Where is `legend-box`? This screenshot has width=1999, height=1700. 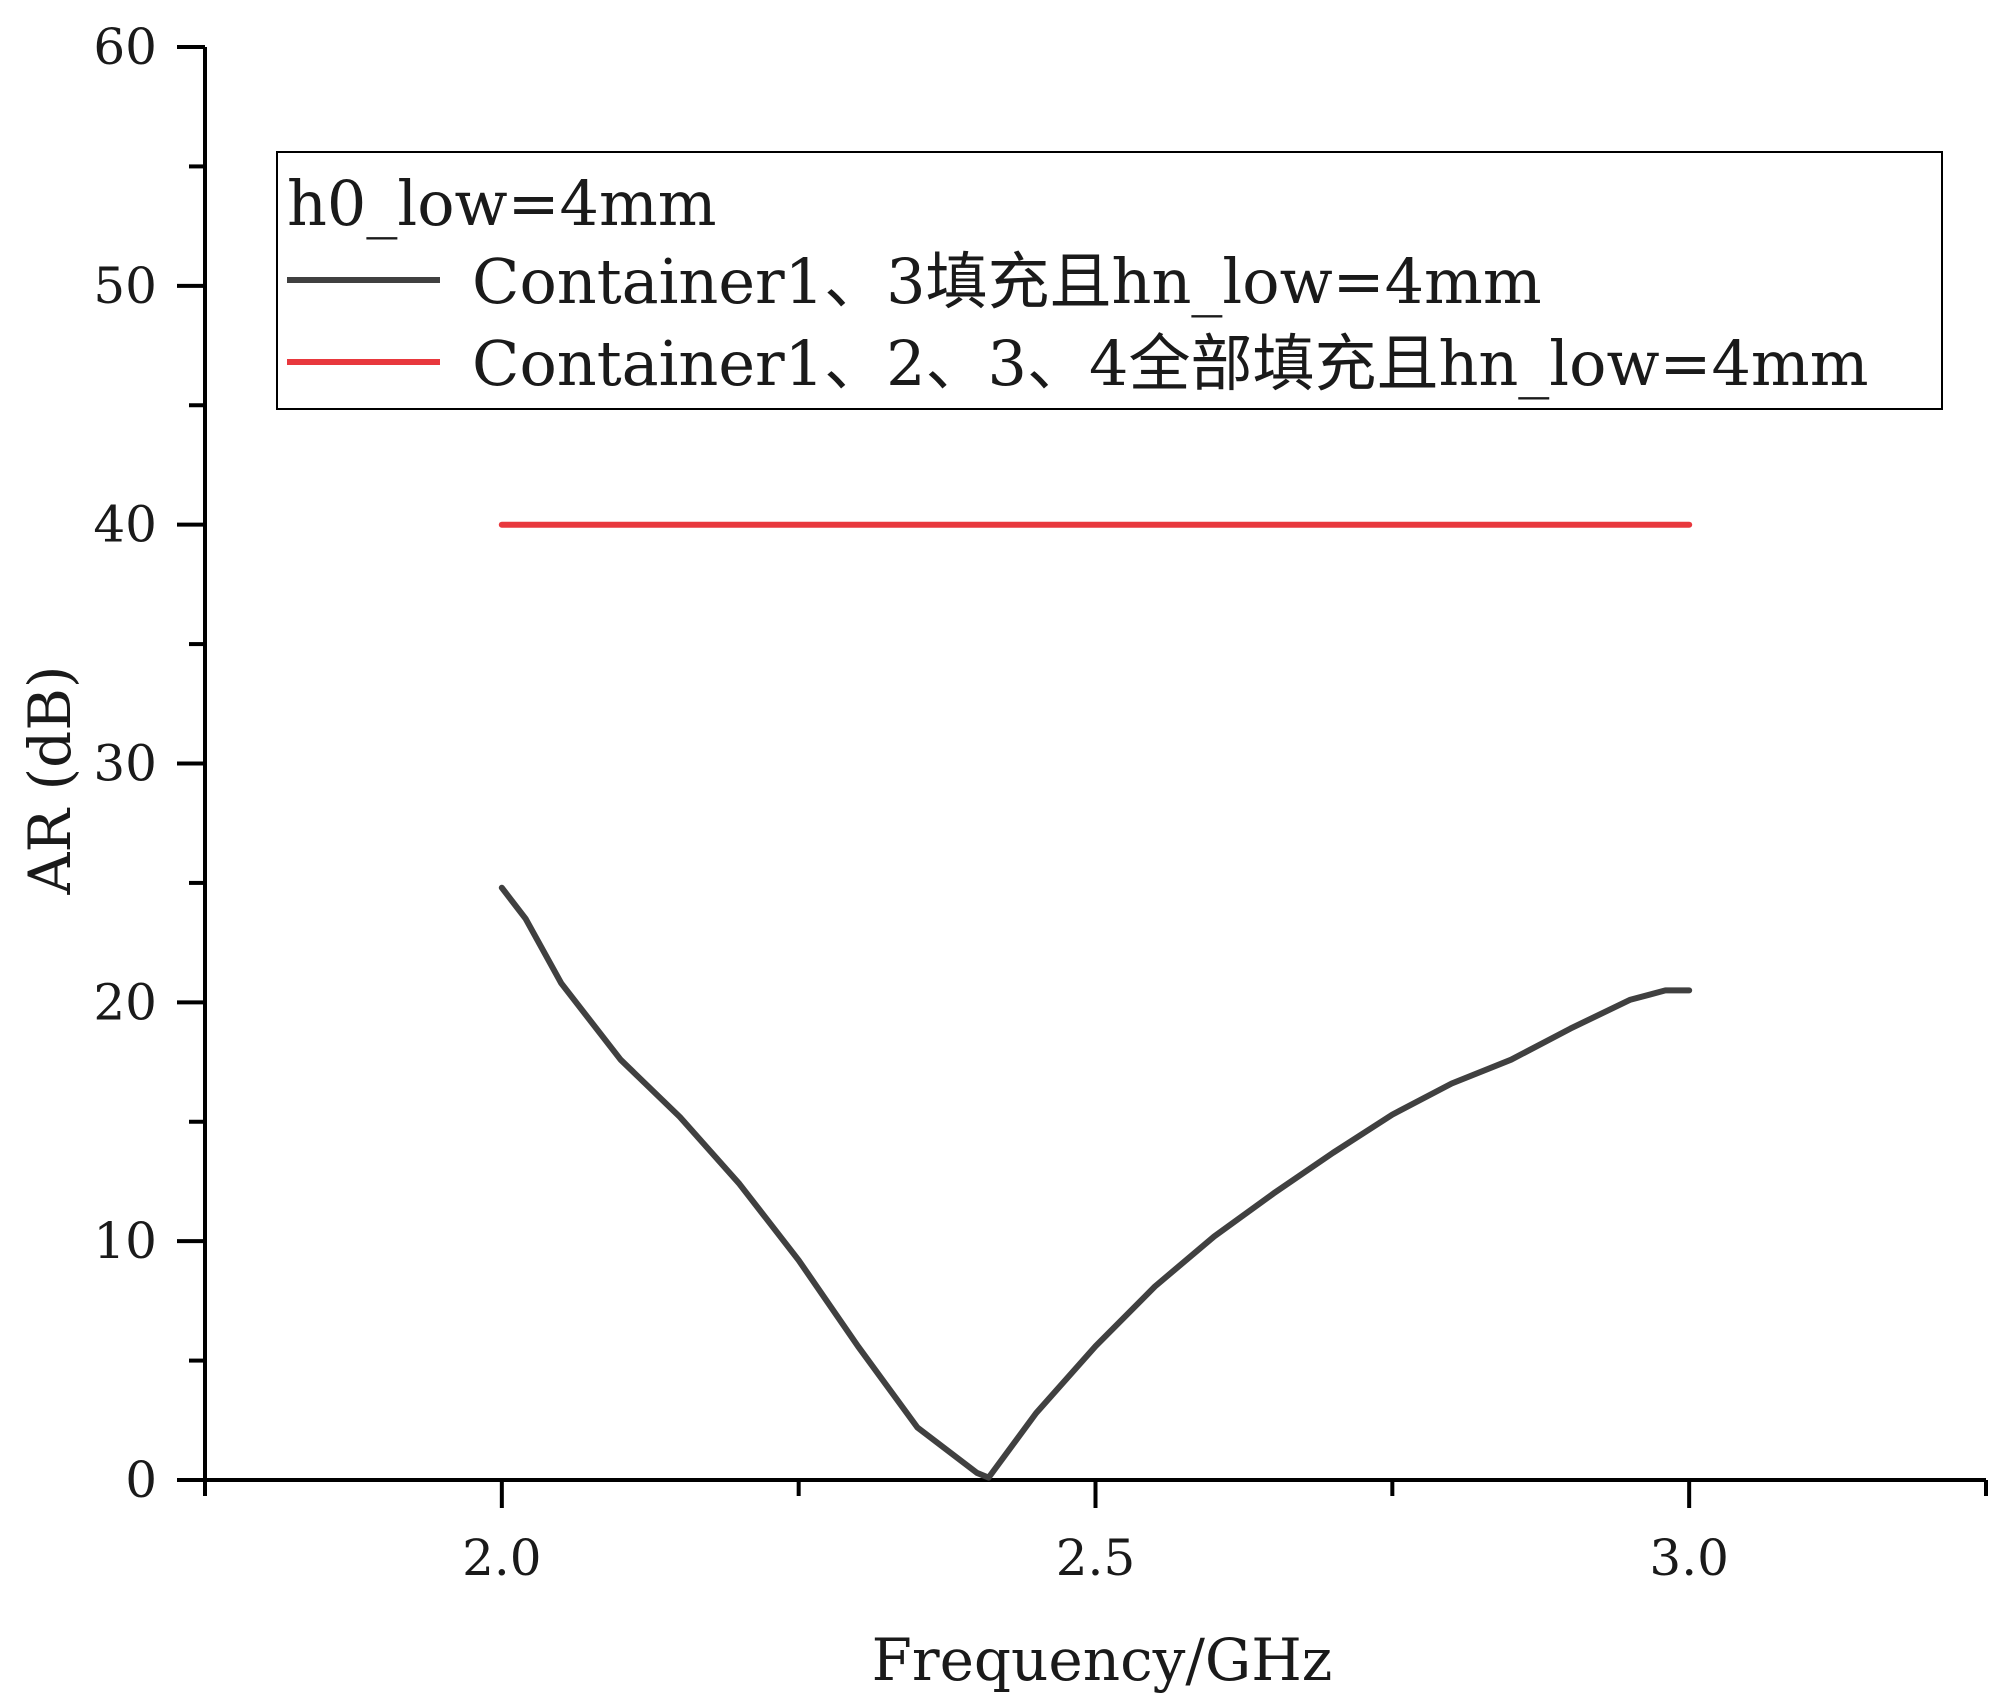
legend-box is located at coordinates (1109, 280).